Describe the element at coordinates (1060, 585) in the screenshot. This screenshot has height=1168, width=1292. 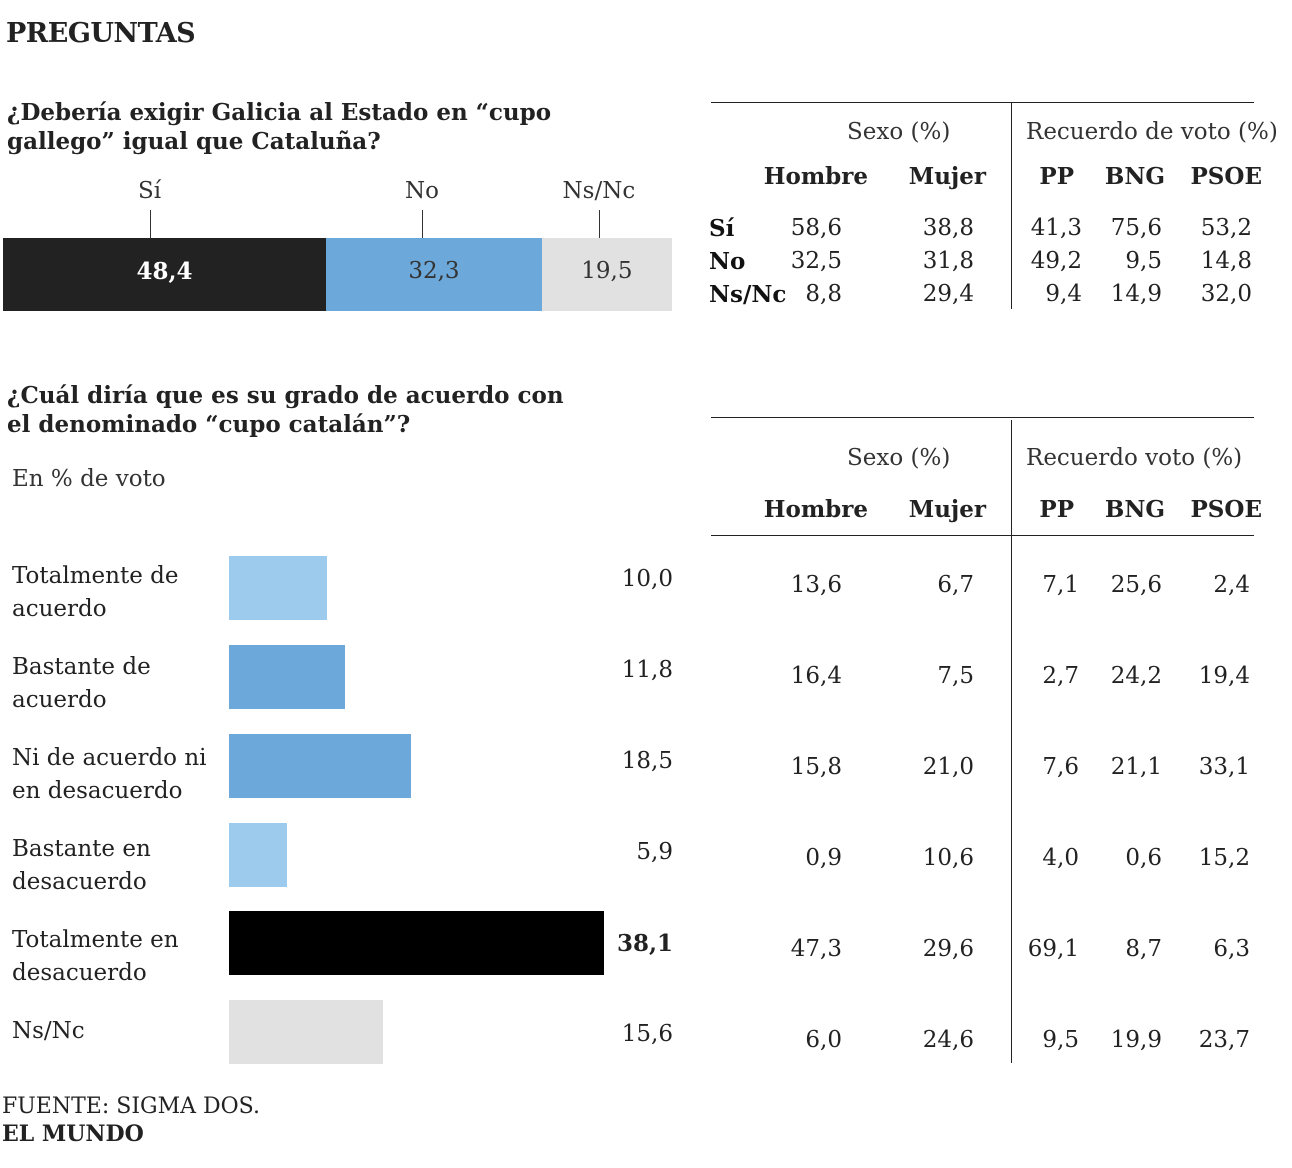
I see `table2-cell: 7,1` at that location.